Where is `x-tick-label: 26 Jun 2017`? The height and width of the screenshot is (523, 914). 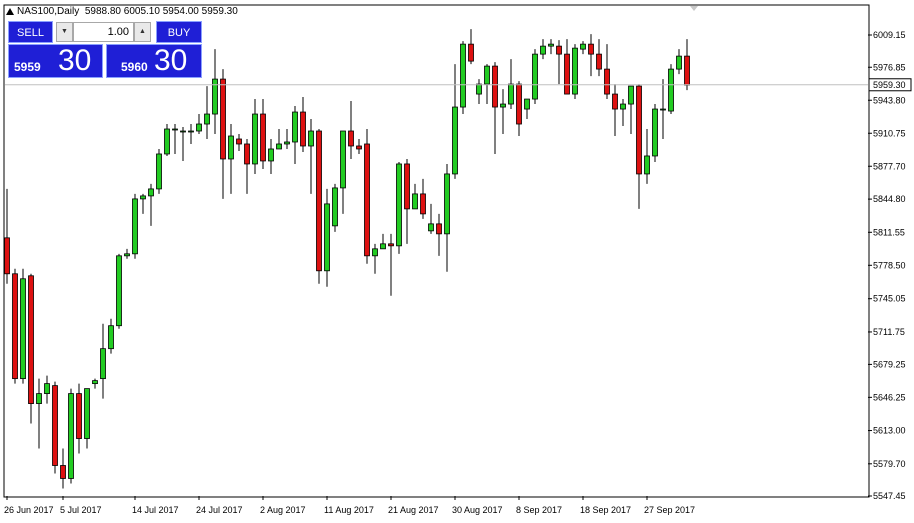
x-tick-label: 26 Jun 2017 is located at coordinates (29, 510).